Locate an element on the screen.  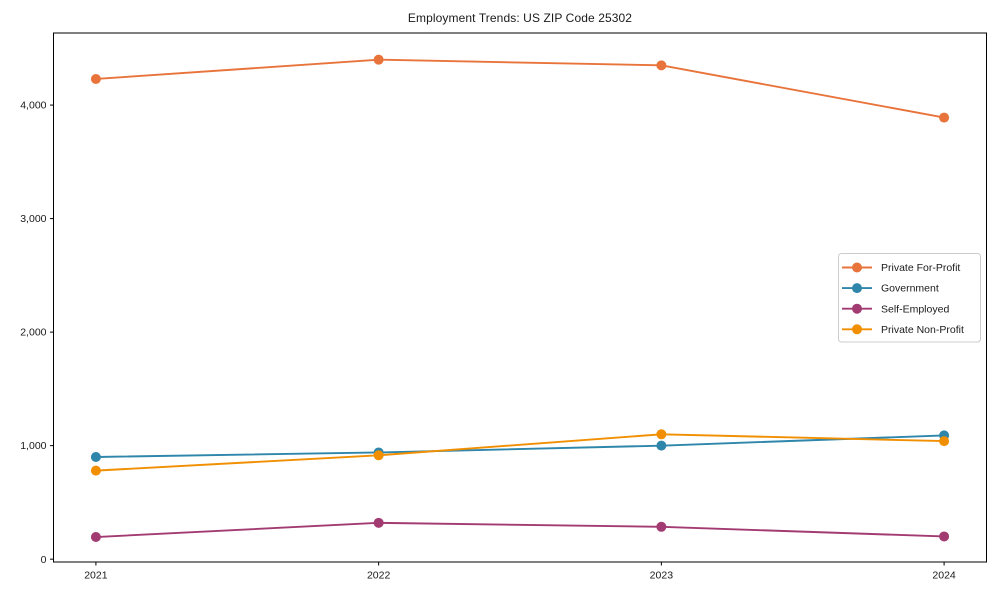
series-line-self-employed is located at coordinates (520, 529).